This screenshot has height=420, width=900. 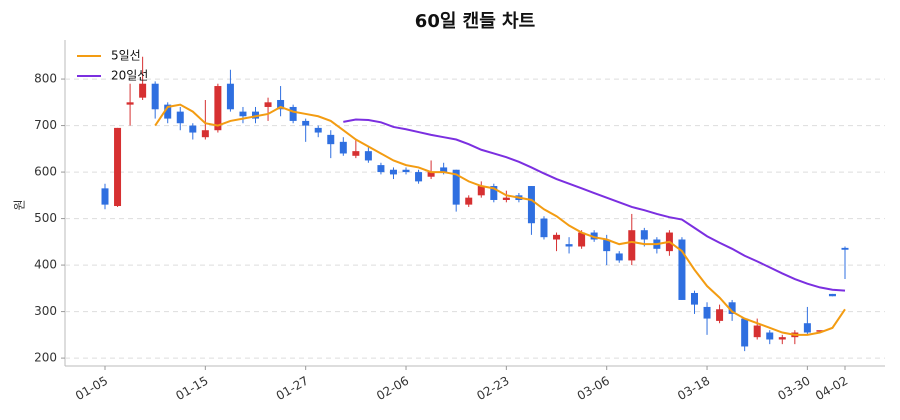 What do you see at coordinates (492, 389) in the screenshot?
I see `x-tick-label: 02-23` at bounding box center [492, 389].